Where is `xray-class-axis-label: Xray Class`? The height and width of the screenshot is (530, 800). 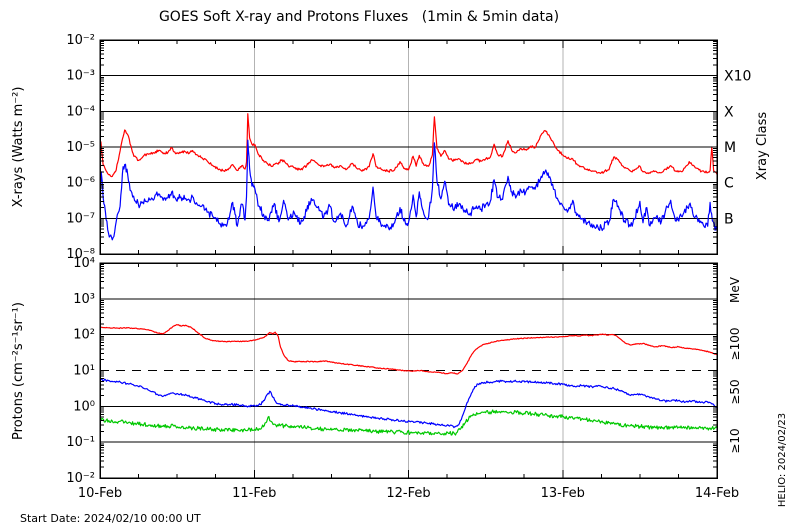
xray-class-axis-label: Xray Class is located at coordinates (762, 146).